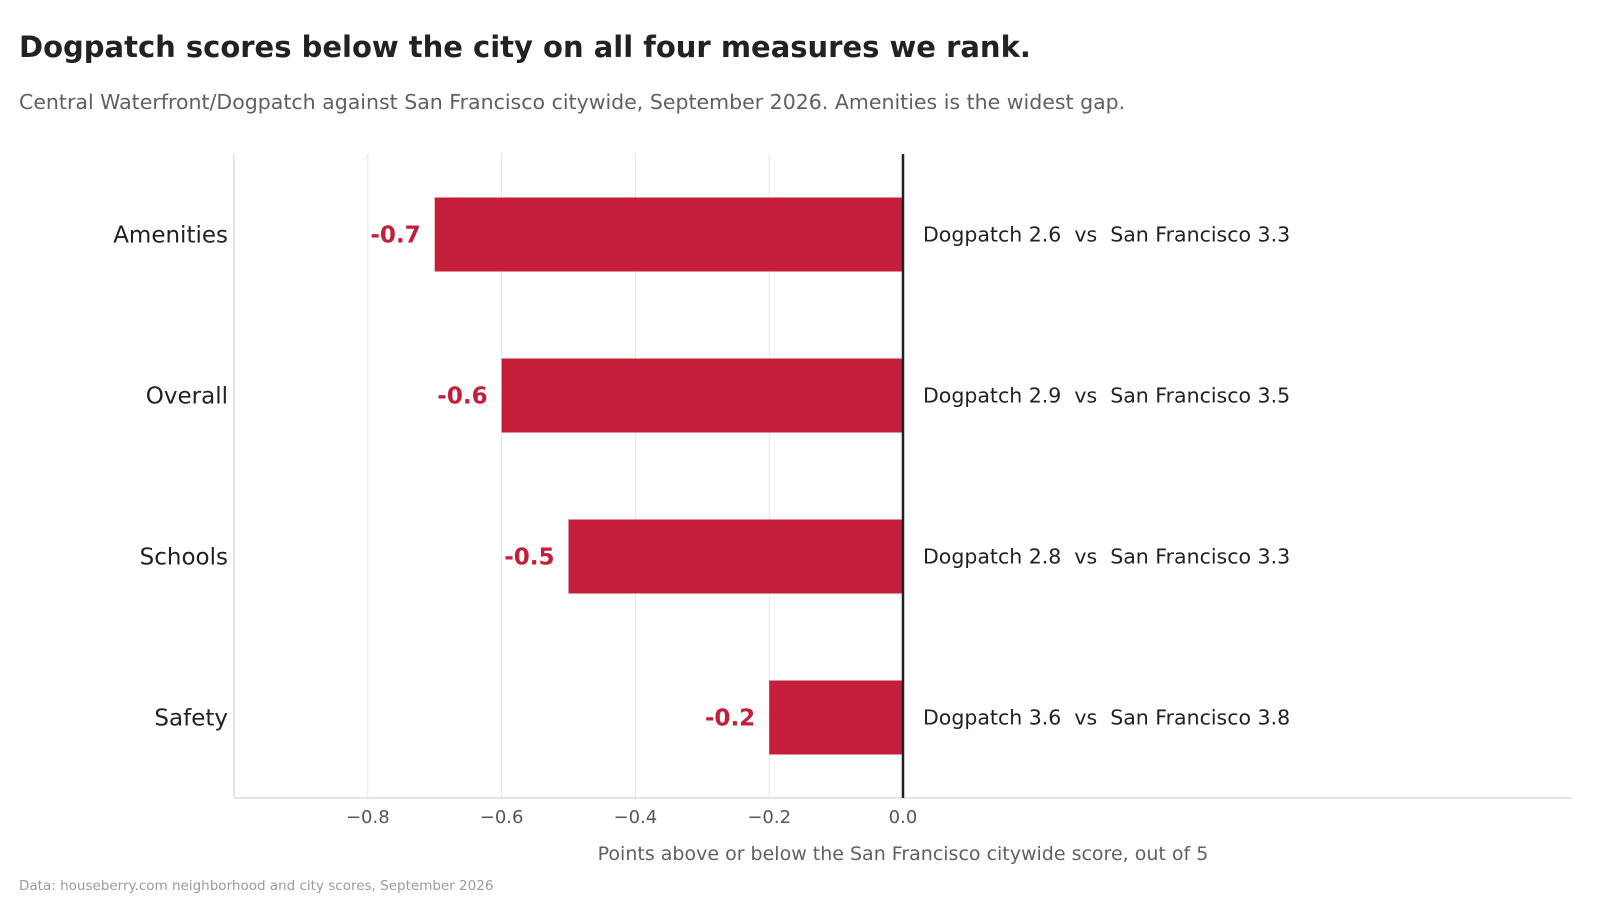  What do you see at coordinates (836, 717) in the screenshot?
I see `bar-safety` at bounding box center [836, 717].